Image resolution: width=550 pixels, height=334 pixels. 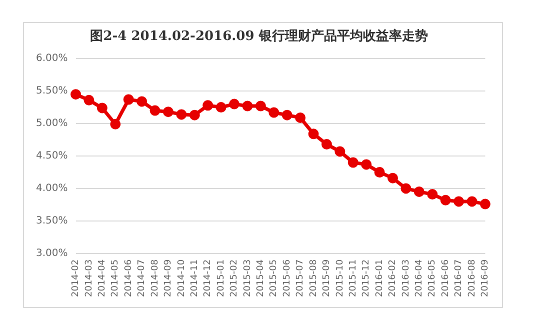 What do you see at coordinates (89, 278) in the screenshot?
I see `x-tick-label: 2014-03` at bounding box center [89, 278].